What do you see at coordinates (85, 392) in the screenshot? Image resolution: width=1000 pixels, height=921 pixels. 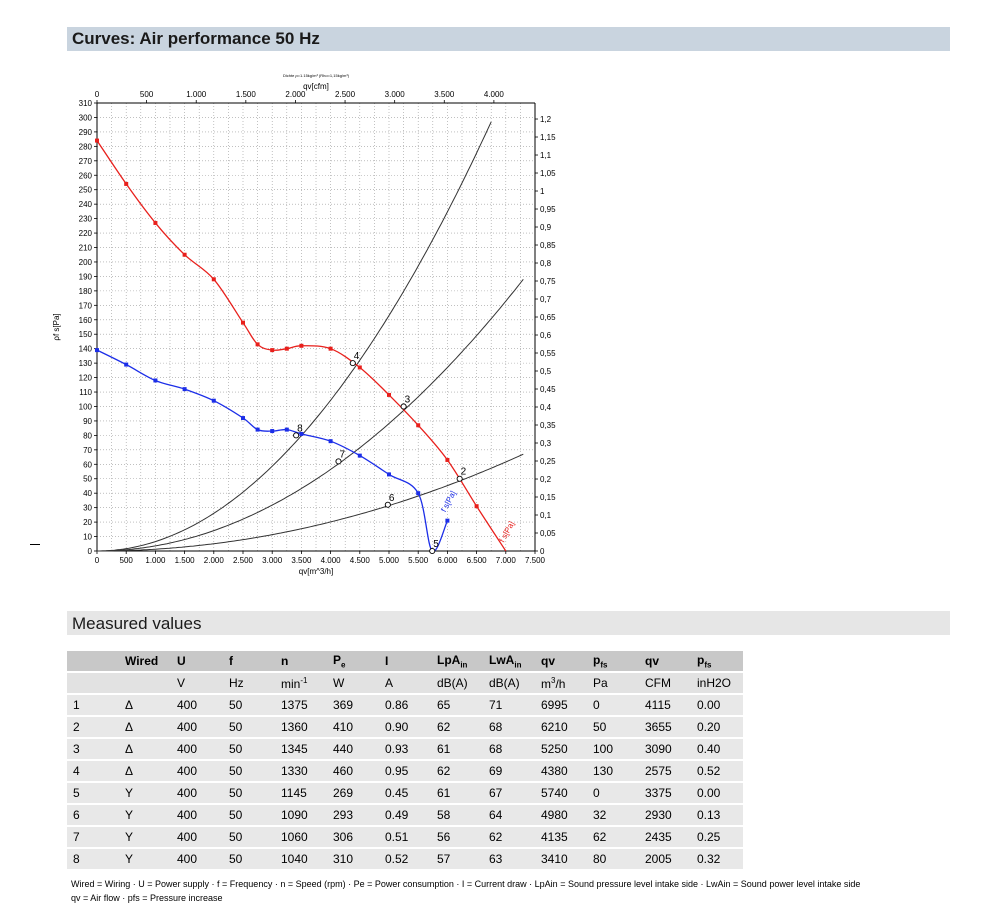 I see `y-tick-label: 110` at bounding box center [85, 392].